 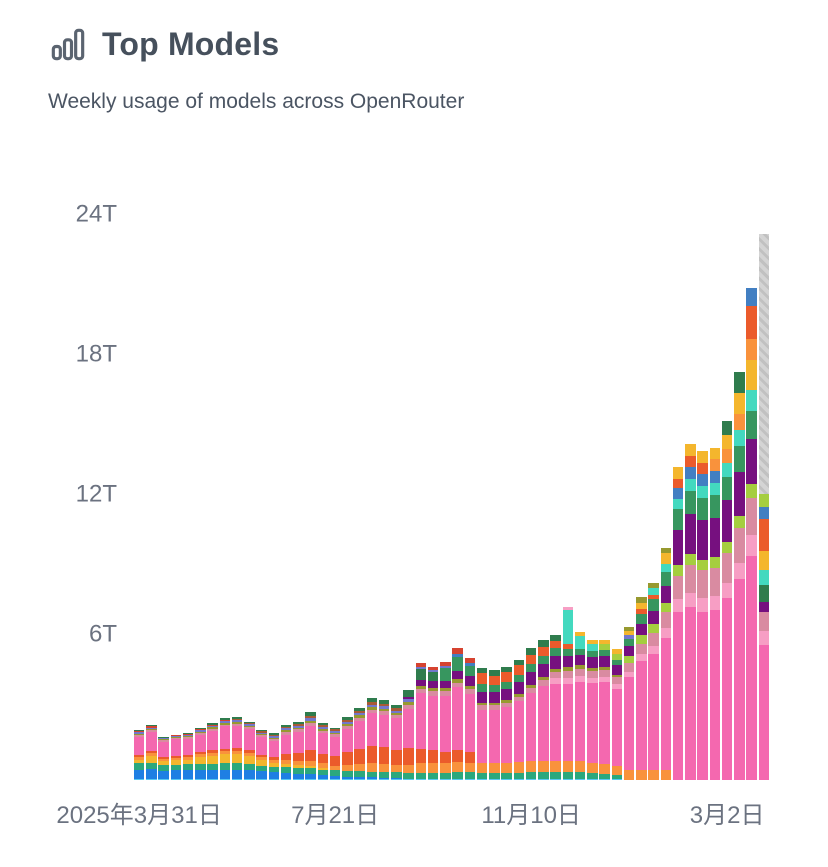 What do you see at coordinates (751, 668) in the screenshot?
I see `segment-pink` at bounding box center [751, 668].